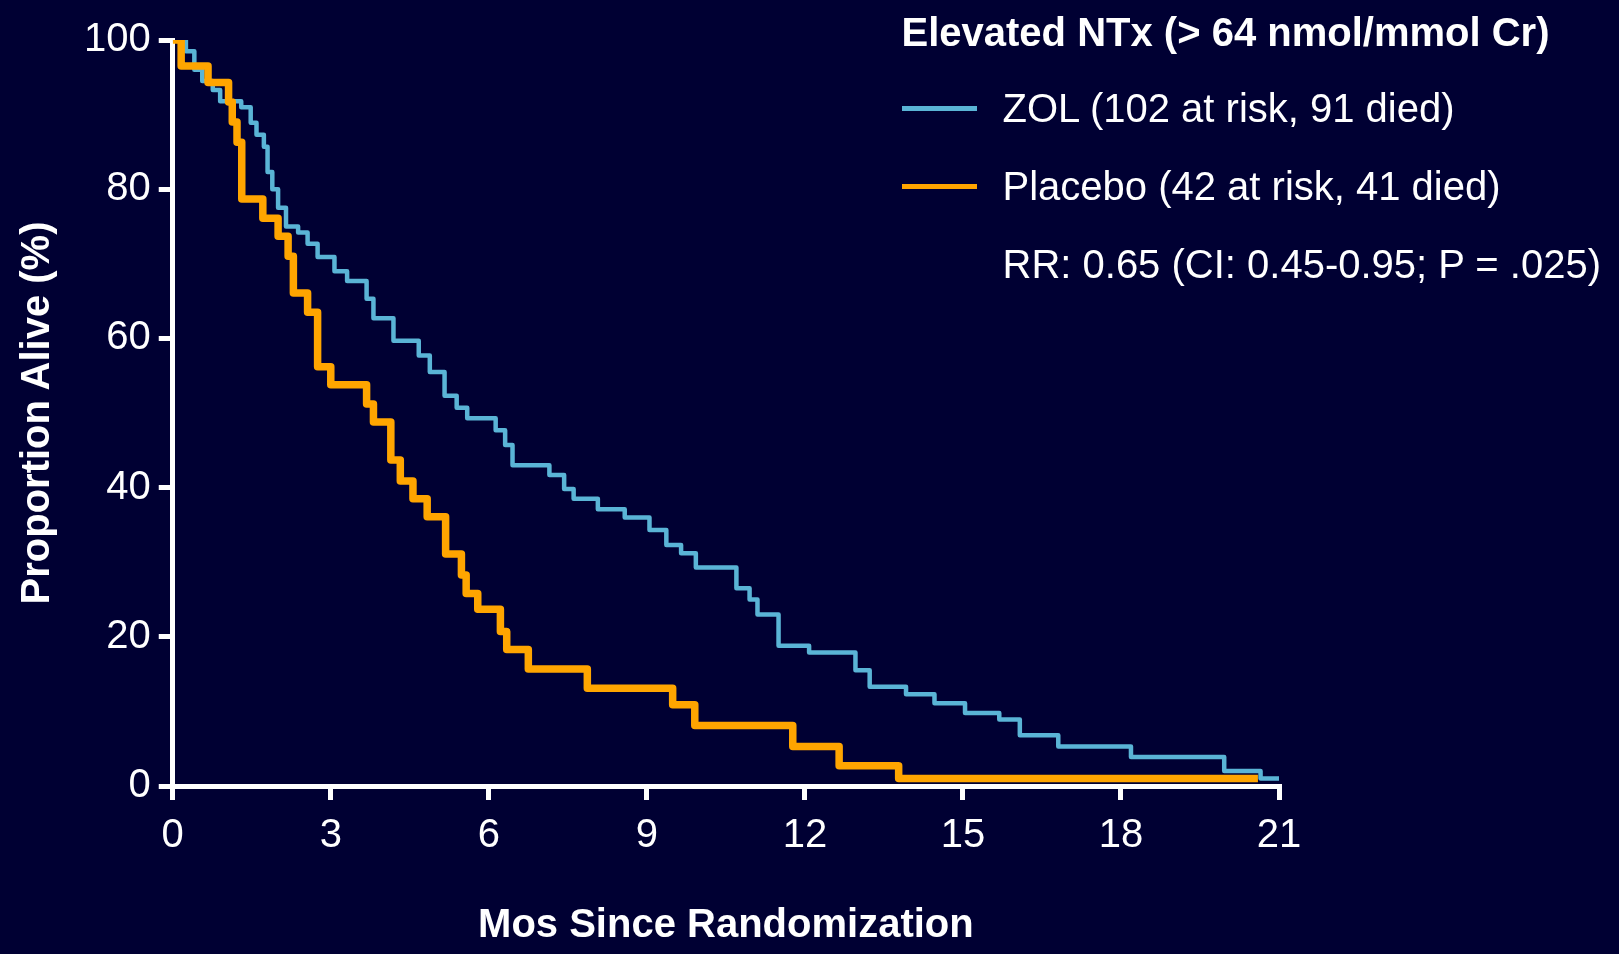  I want to click on x-tick-label: 21, so click(1279, 833).